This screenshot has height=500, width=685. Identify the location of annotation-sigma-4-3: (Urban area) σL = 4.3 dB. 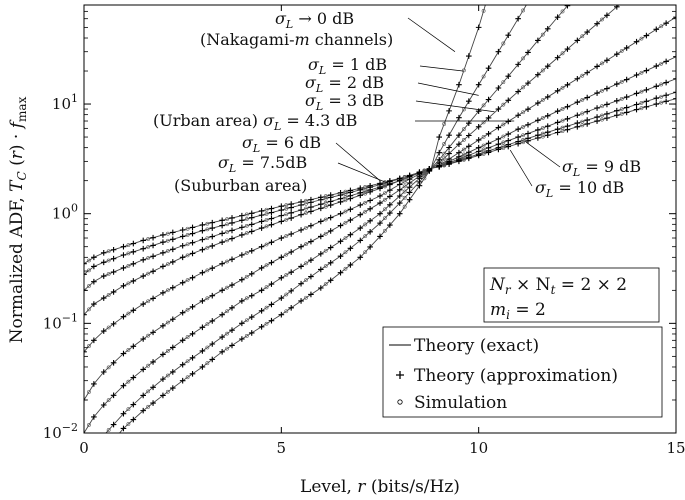
(255, 122).